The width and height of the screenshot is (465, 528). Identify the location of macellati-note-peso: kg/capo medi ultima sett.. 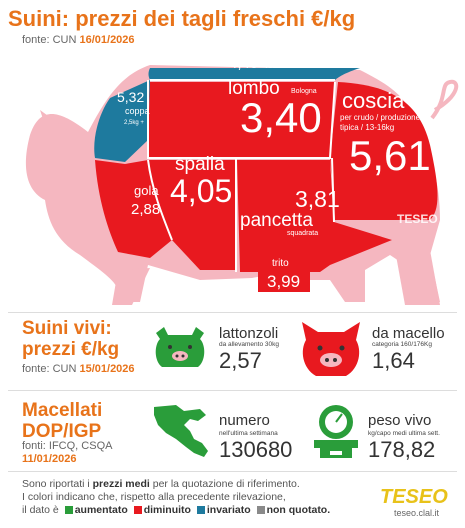
(404, 433).